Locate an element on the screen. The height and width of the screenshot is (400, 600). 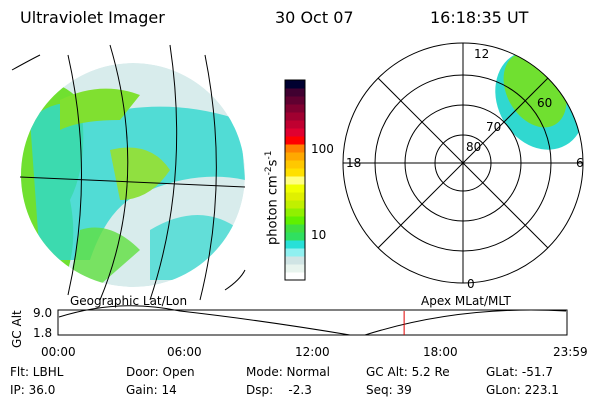
ytick: 9.0 is located at coordinates (43, 313).